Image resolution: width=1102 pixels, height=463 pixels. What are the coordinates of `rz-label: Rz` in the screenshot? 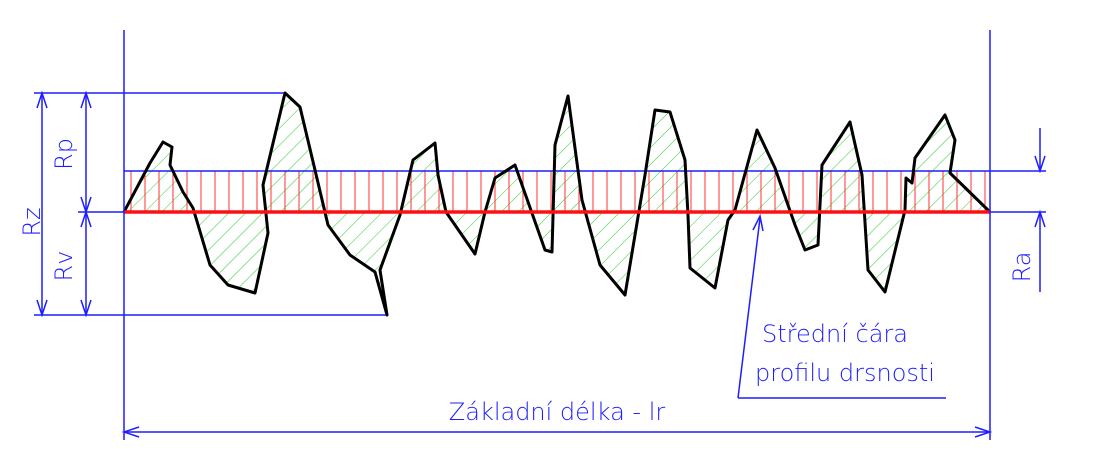 It's located at (32, 221).